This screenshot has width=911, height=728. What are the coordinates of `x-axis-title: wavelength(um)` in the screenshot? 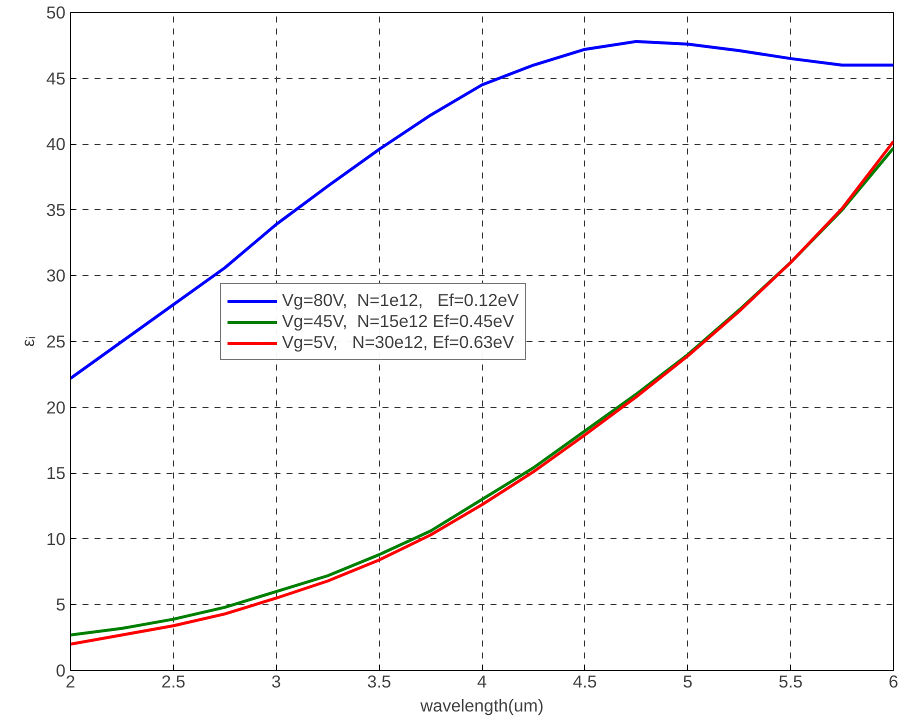 It's located at (481, 706).